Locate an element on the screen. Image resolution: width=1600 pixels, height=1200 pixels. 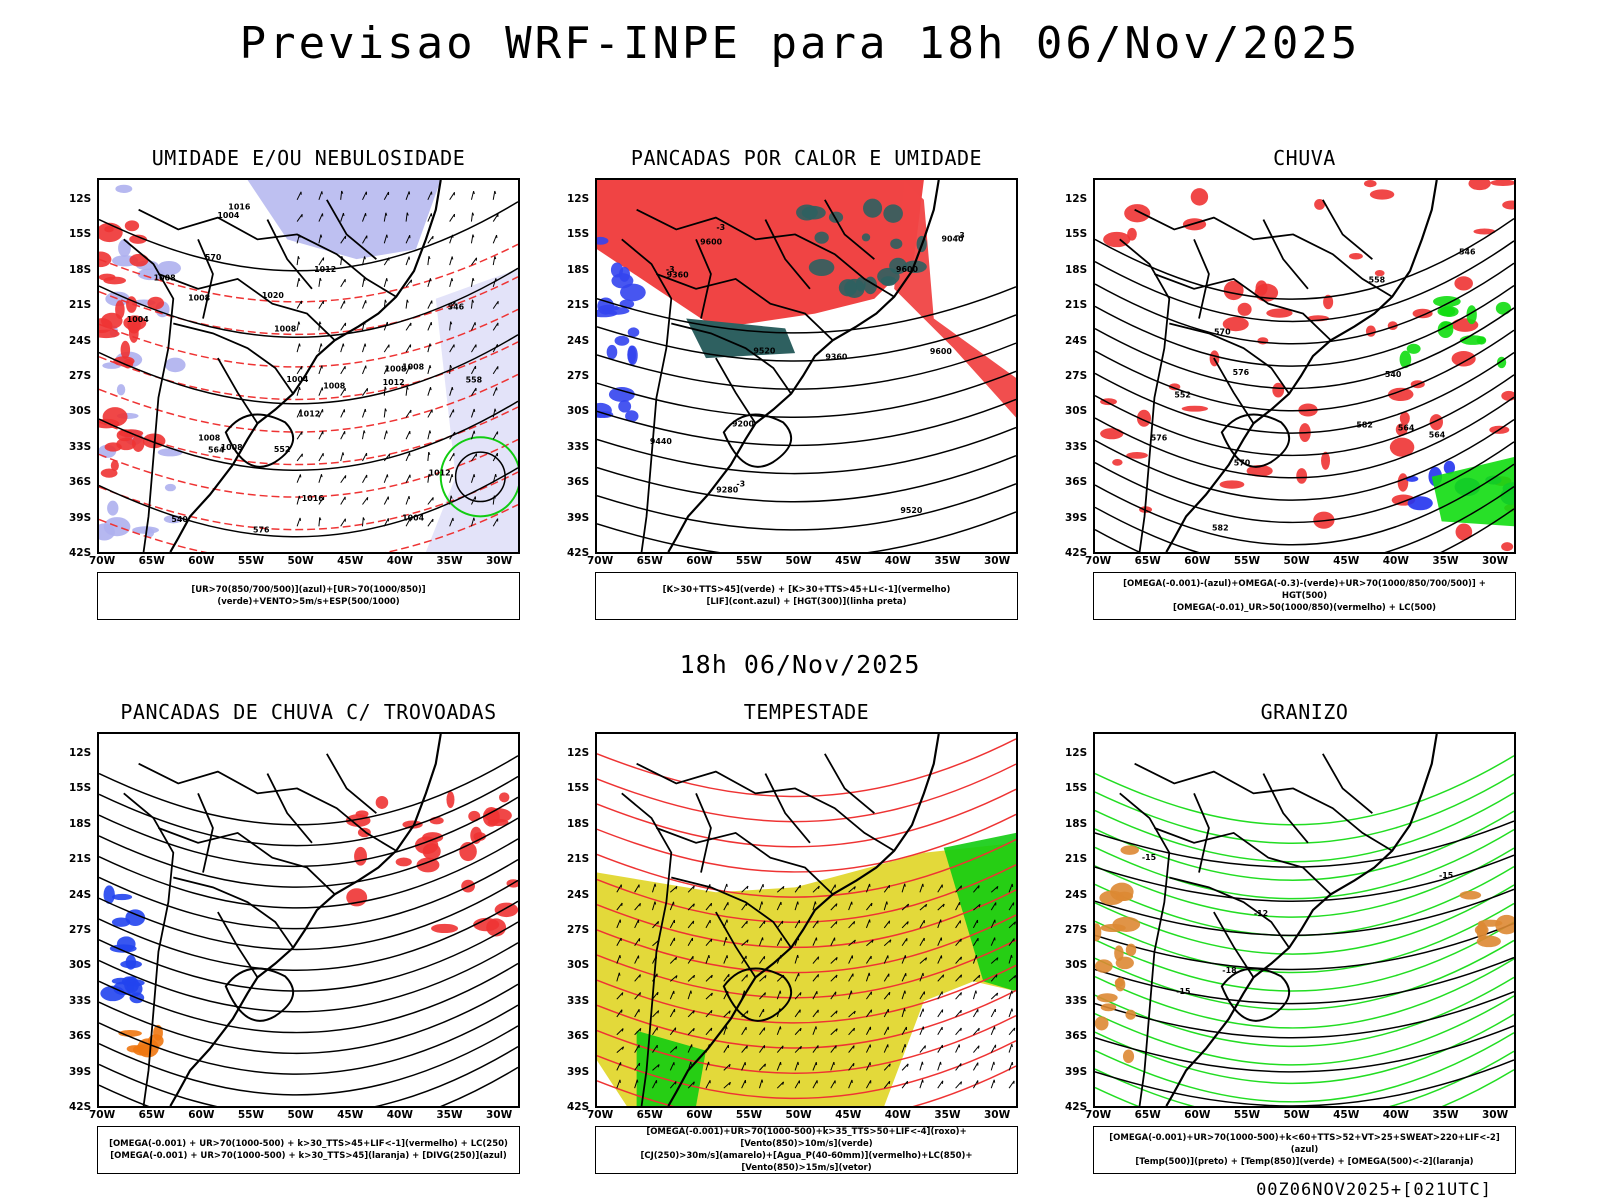
contour-label: 1008 is located at coordinates (285, 329).